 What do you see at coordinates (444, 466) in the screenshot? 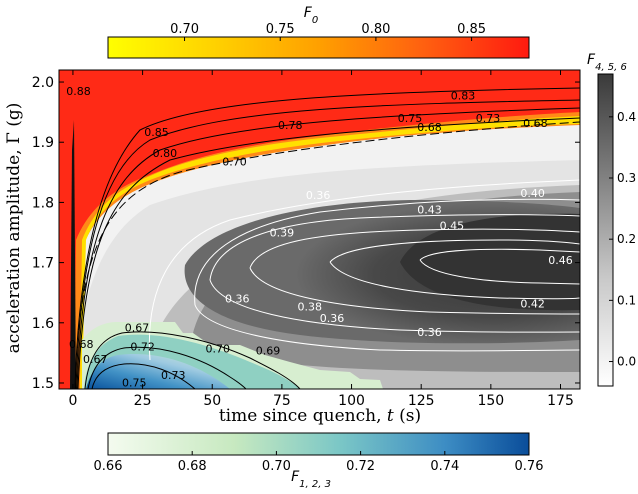
I see `bottom-colorbar-tick-label: 0.74` at bounding box center [444, 466].